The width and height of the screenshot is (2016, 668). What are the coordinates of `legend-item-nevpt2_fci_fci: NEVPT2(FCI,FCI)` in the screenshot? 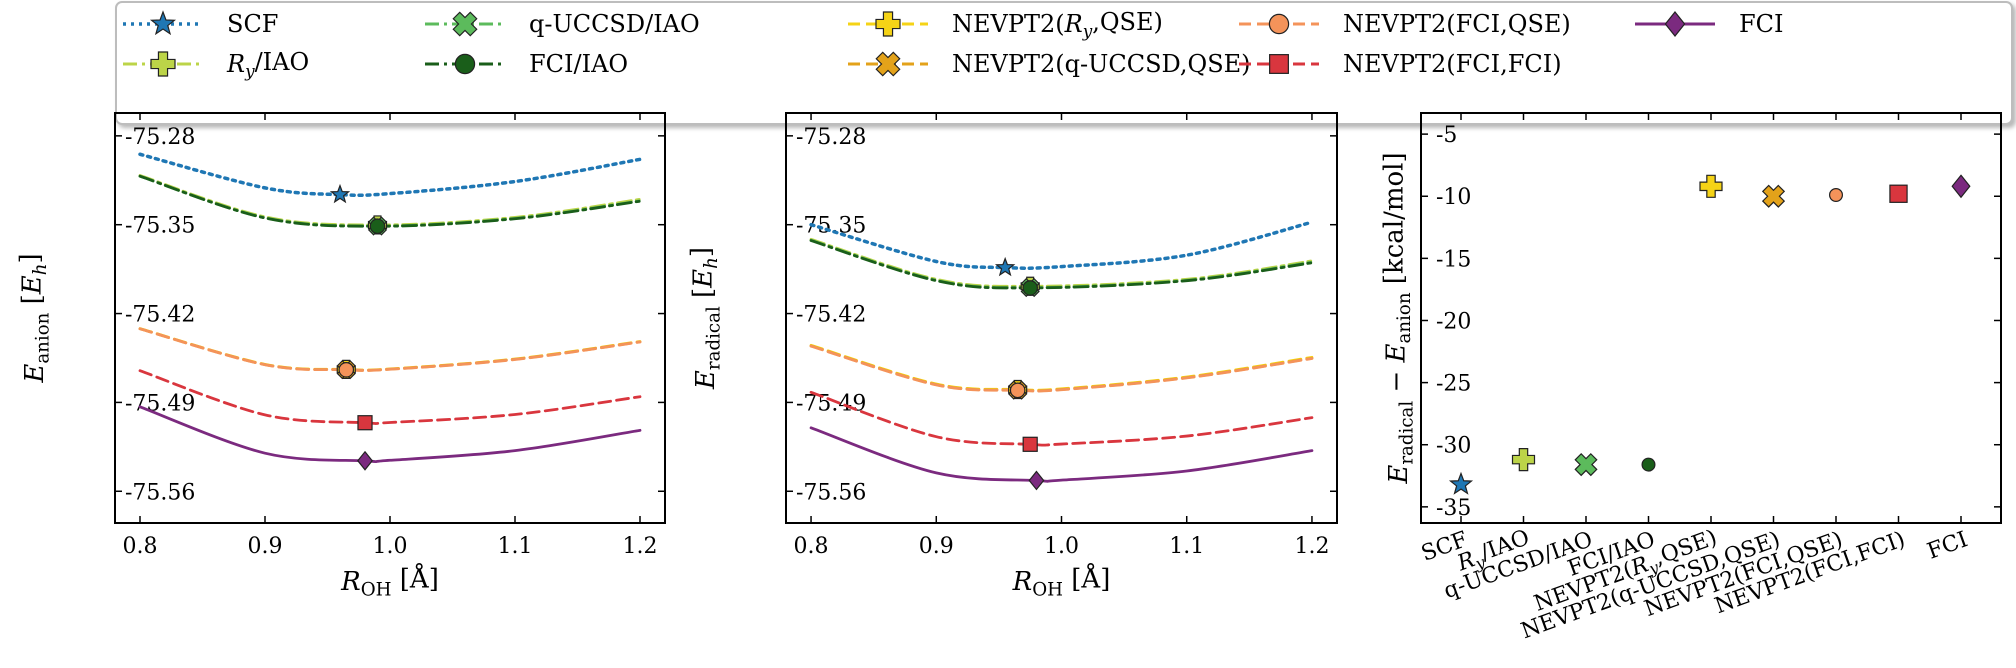 It's located at (1400, 64).